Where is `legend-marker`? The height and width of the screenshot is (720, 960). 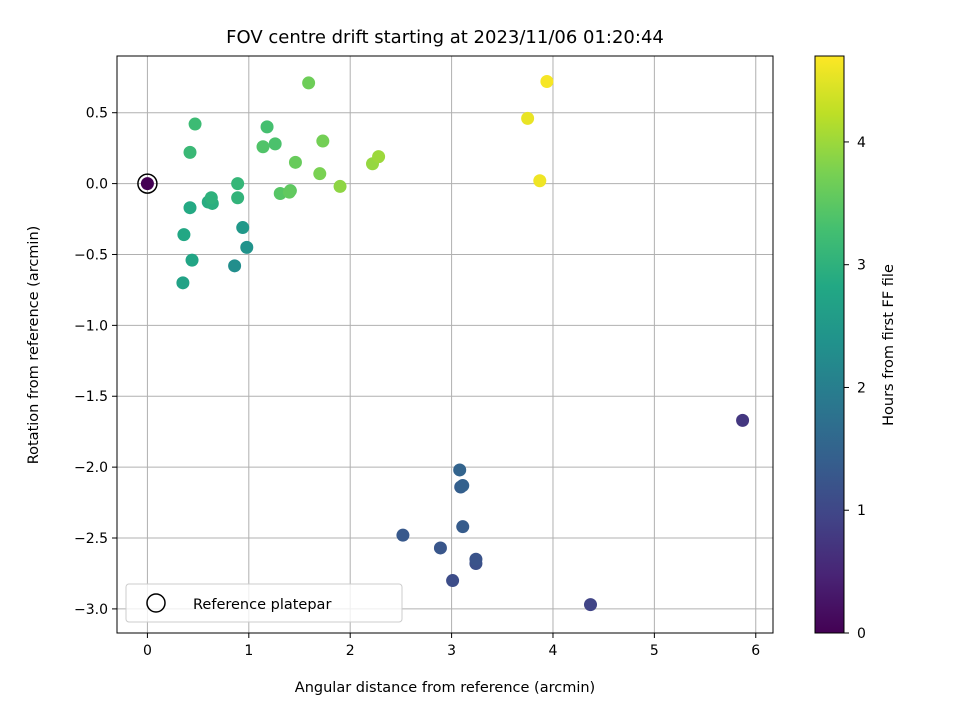 legend-marker is located at coordinates (156, 603).